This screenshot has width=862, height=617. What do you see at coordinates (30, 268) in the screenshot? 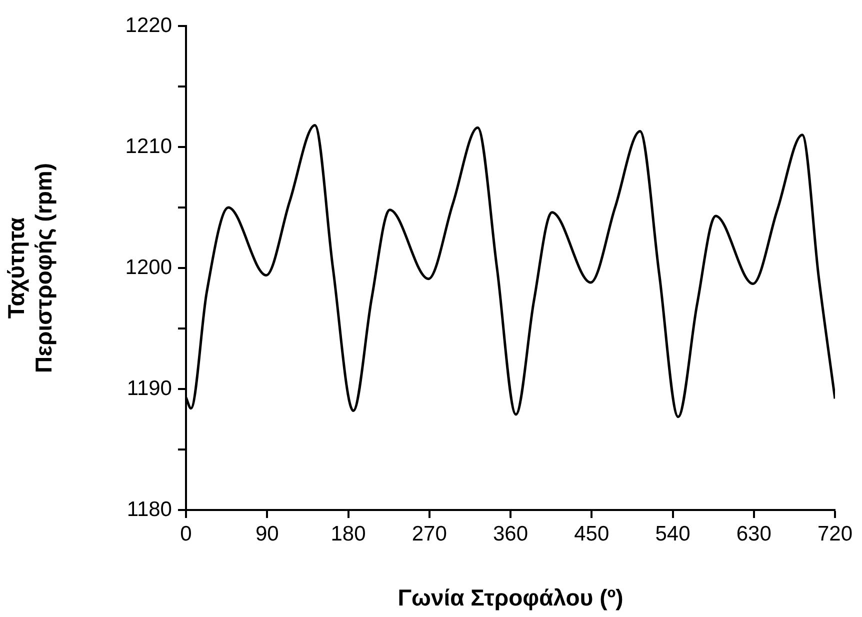
I see `y-axis-title: Ταχύτητα Περιστροφής (rpm)` at bounding box center [30, 268].